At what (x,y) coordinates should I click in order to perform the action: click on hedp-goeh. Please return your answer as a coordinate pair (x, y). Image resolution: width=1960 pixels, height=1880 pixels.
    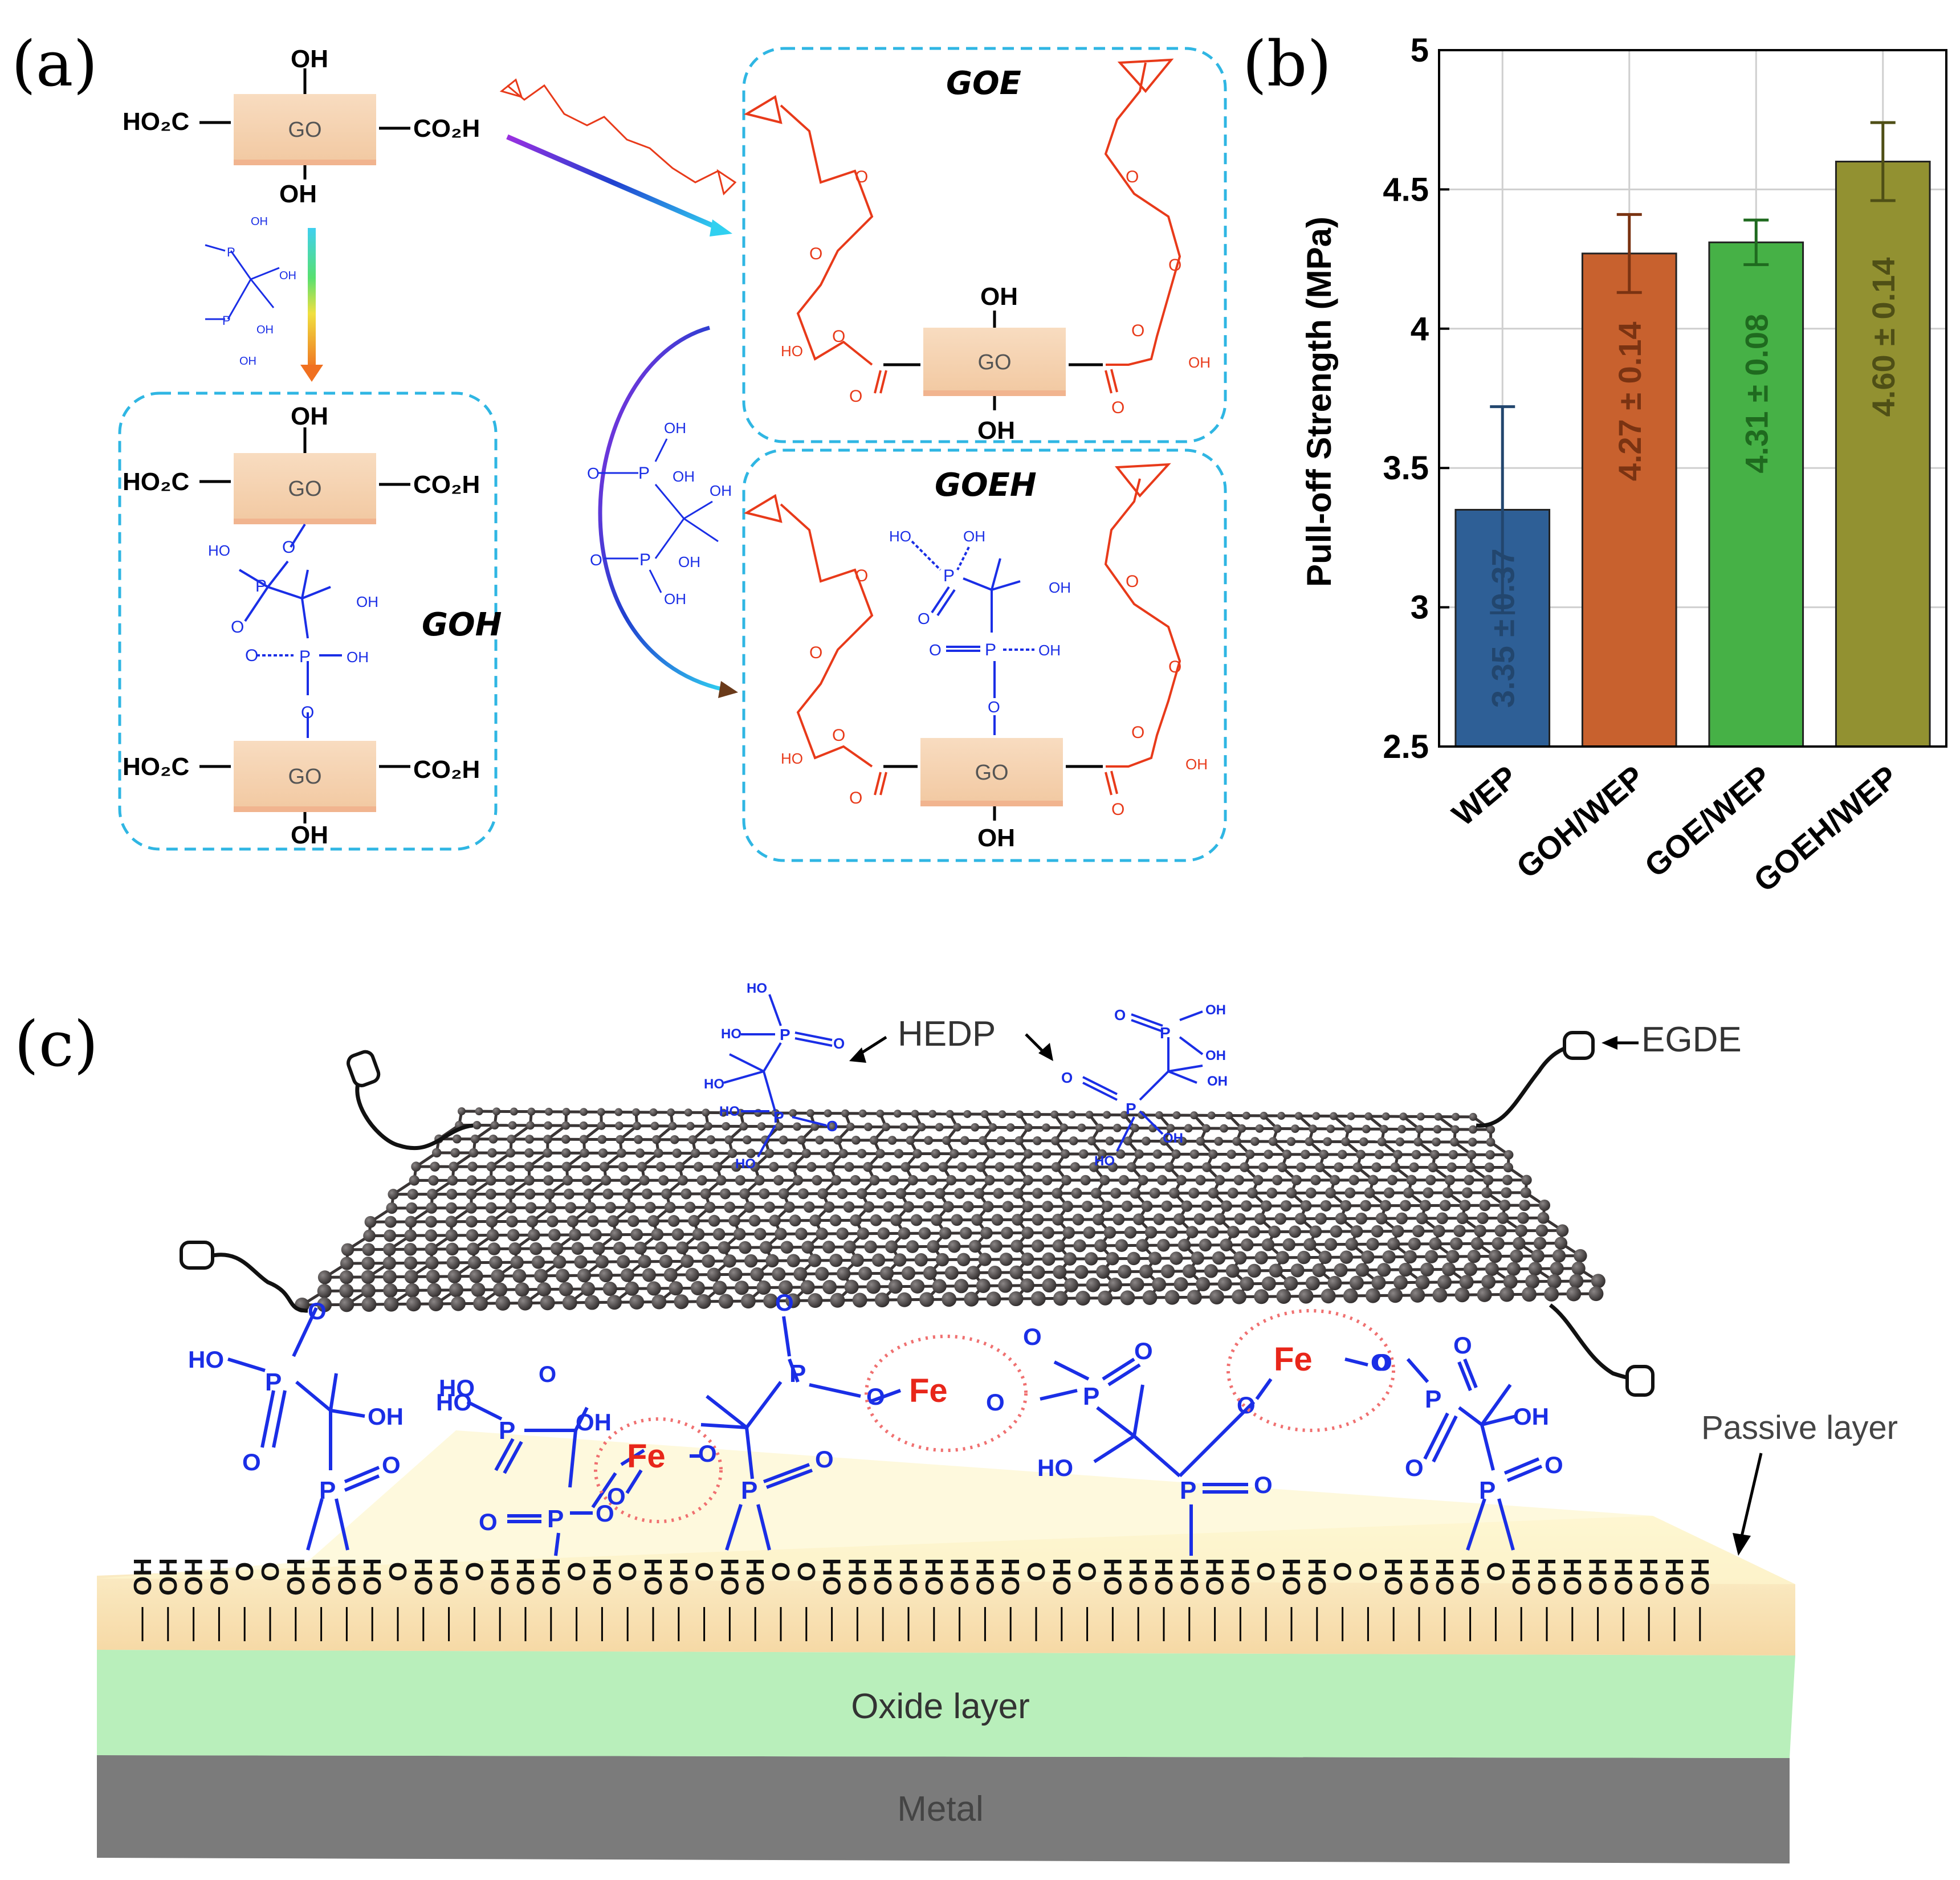
    Looking at the image, I should click on (972, 637).